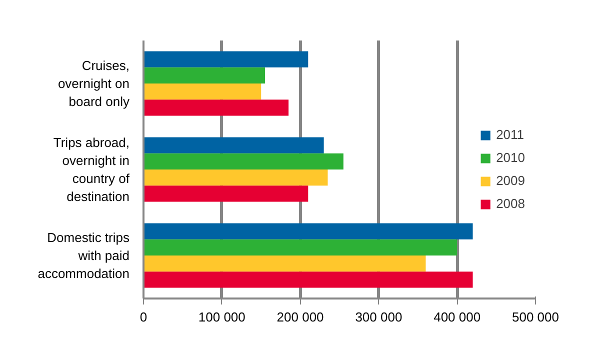 The height and width of the screenshot is (350, 602). I want to click on x-tick-label: 300 000, so click(378, 317).